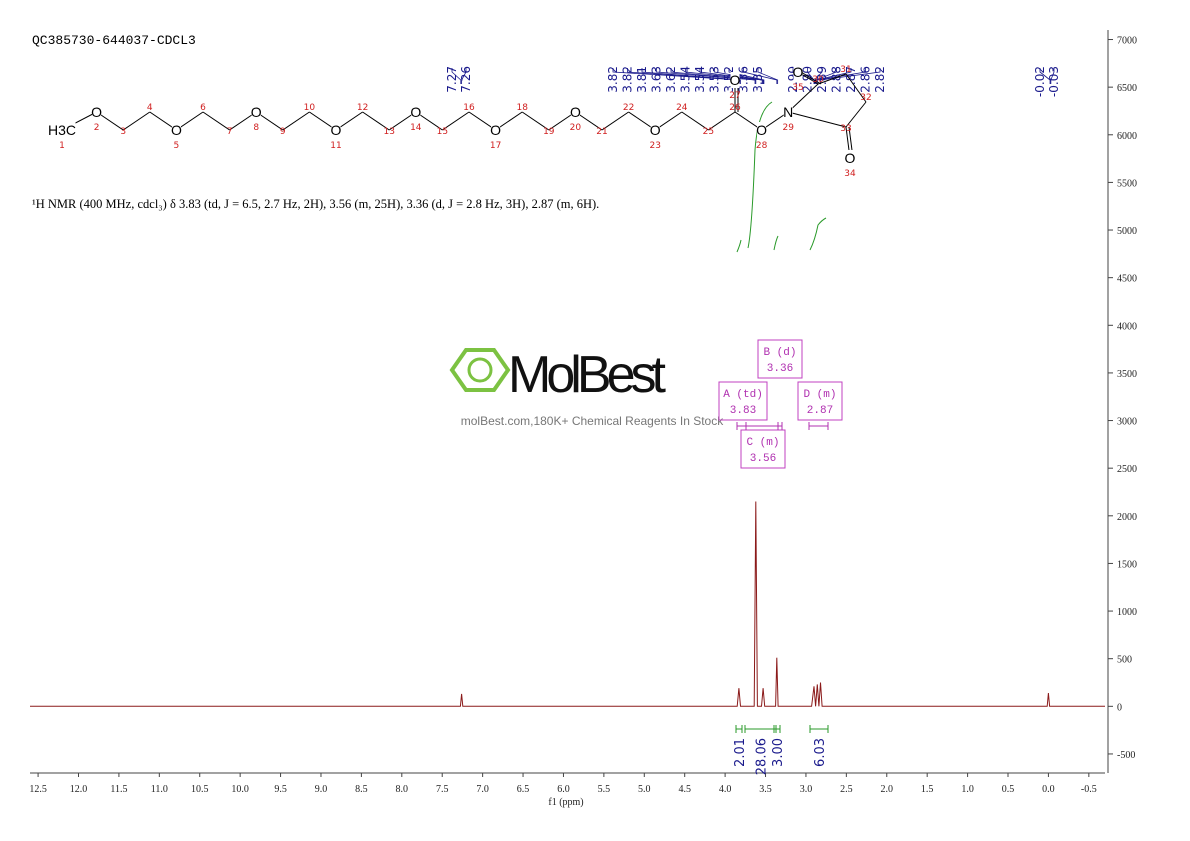  I want to click on y-tick-label: 3500, so click(1127, 374).